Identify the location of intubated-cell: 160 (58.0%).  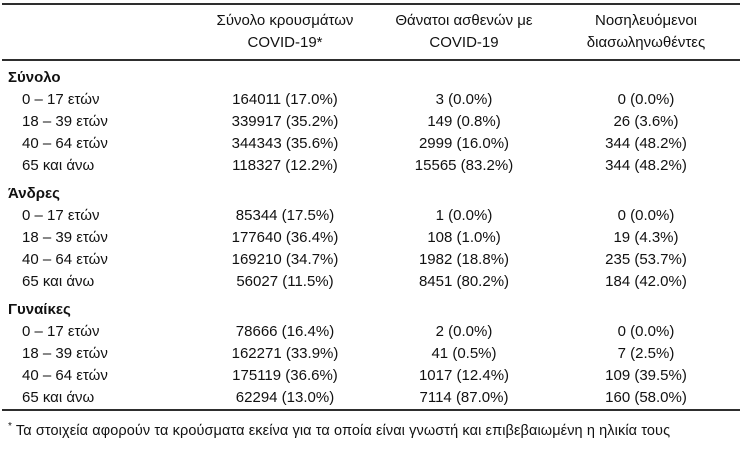
(646, 397).